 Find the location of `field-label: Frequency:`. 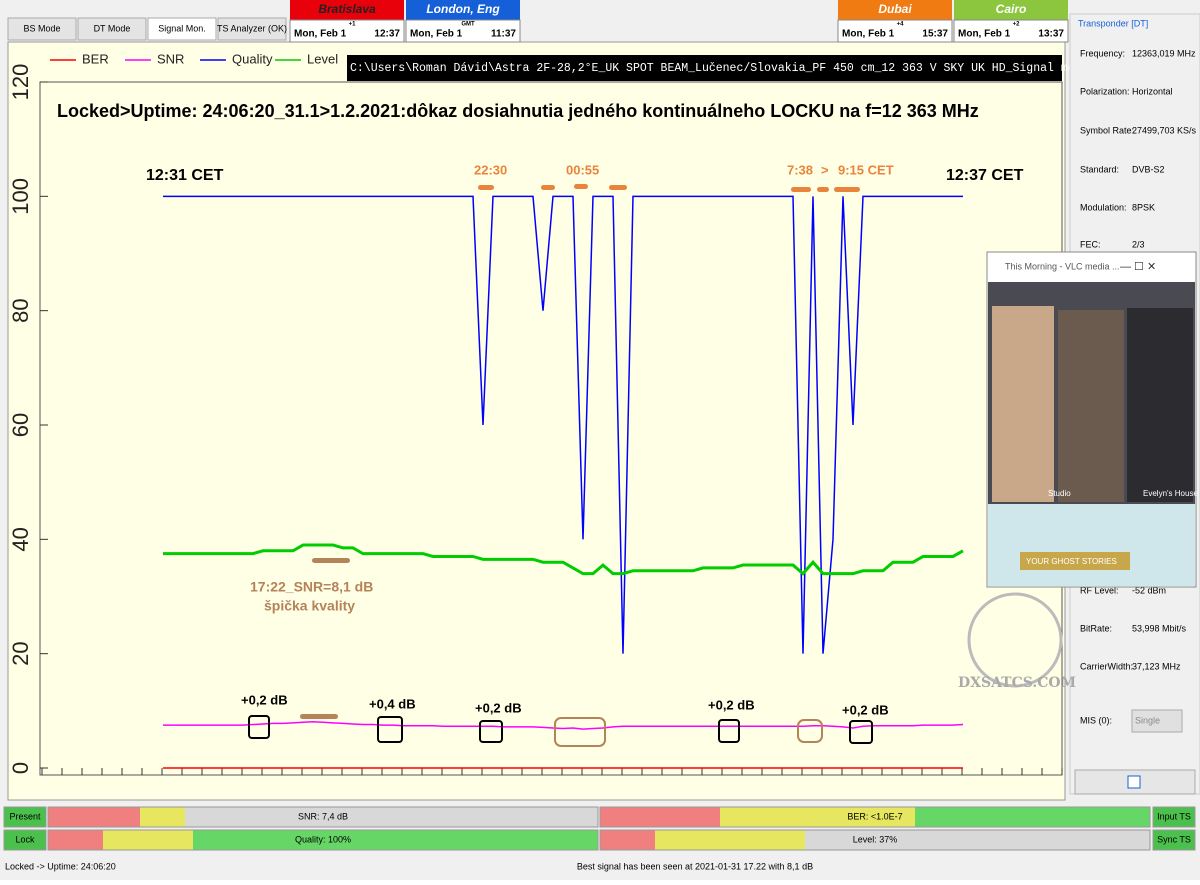

field-label: Frequency: is located at coordinates (1102, 53).